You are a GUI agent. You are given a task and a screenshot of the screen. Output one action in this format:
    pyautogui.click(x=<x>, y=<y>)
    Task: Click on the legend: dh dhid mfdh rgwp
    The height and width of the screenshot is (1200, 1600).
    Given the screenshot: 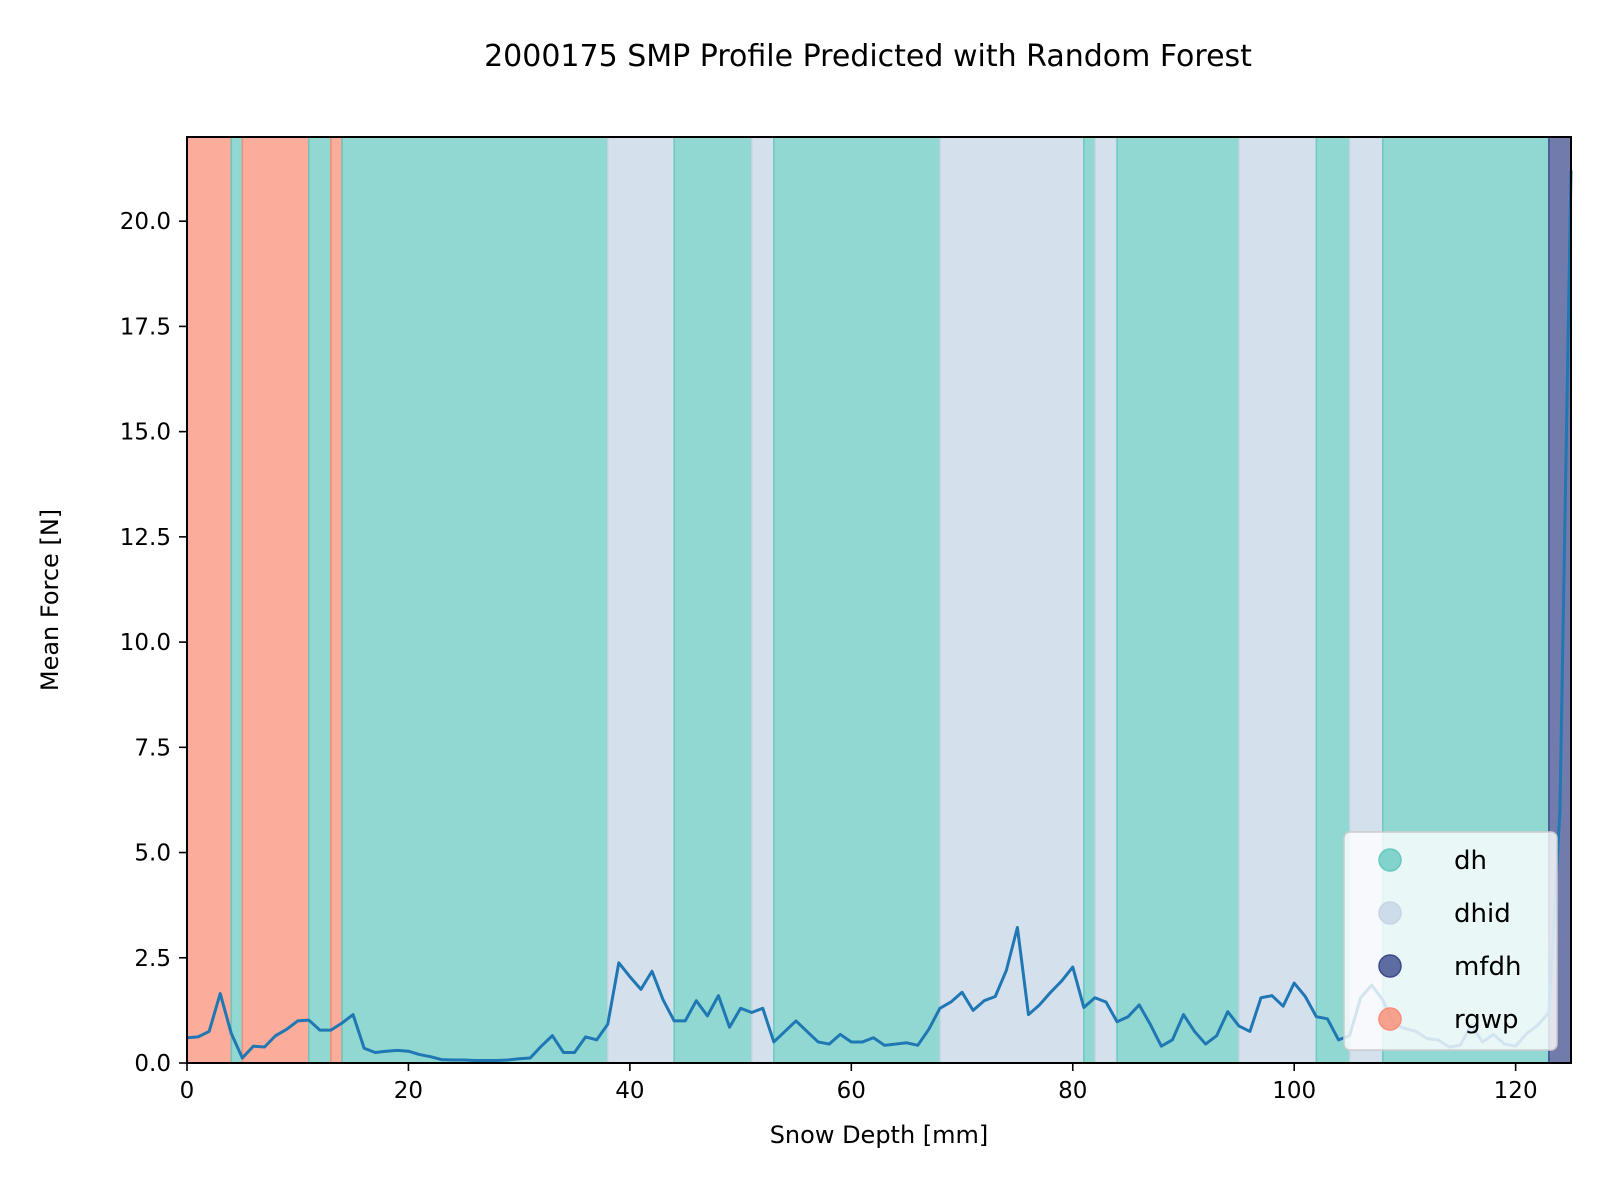 What is the action you would take?
    pyautogui.click(x=1450, y=941)
    